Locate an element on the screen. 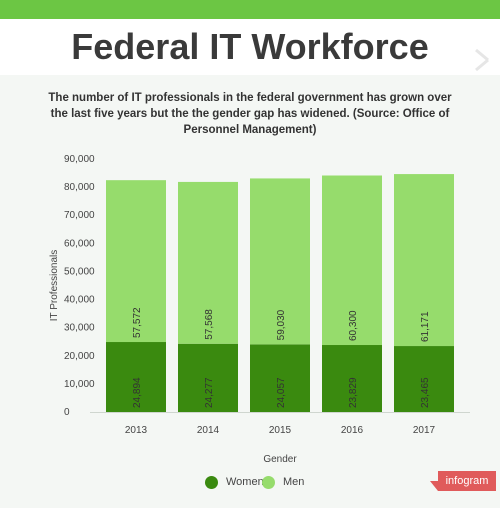 The image size is (500, 508). page-title: Federal IT Workforce is located at coordinates (250, 46).